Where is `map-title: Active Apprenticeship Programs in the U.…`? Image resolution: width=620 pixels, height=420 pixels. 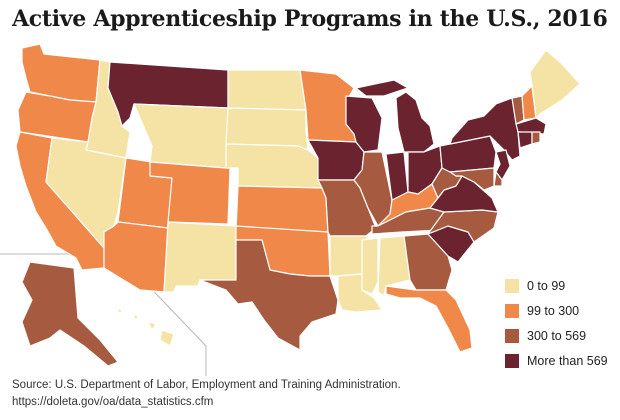 map-title: Active Apprenticeship Programs in the U.… is located at coordinates (310, 19).